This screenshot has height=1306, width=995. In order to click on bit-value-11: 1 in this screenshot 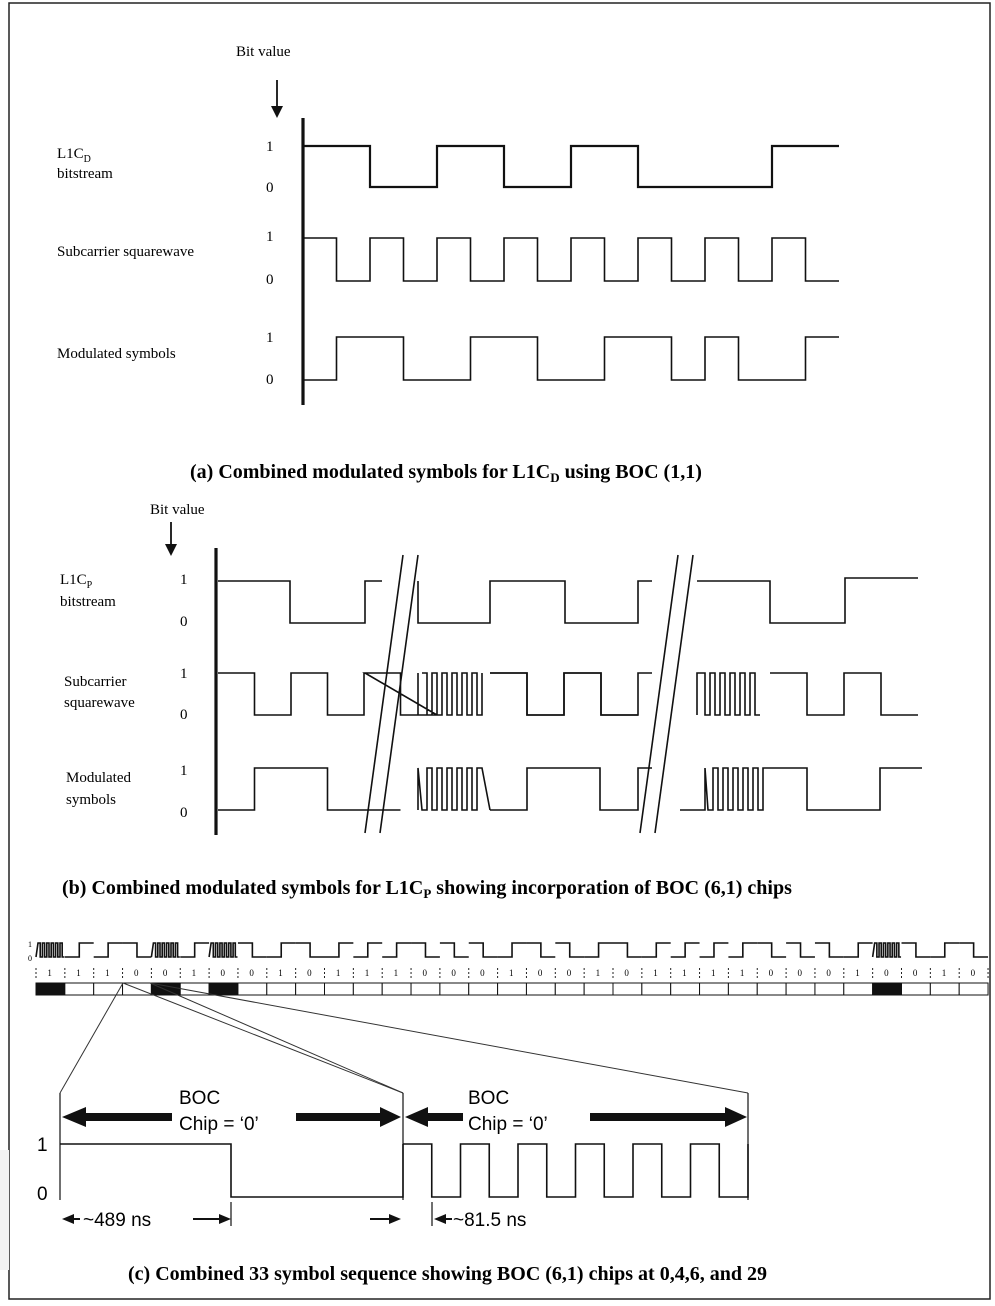, I will do `click(367, 973)`.